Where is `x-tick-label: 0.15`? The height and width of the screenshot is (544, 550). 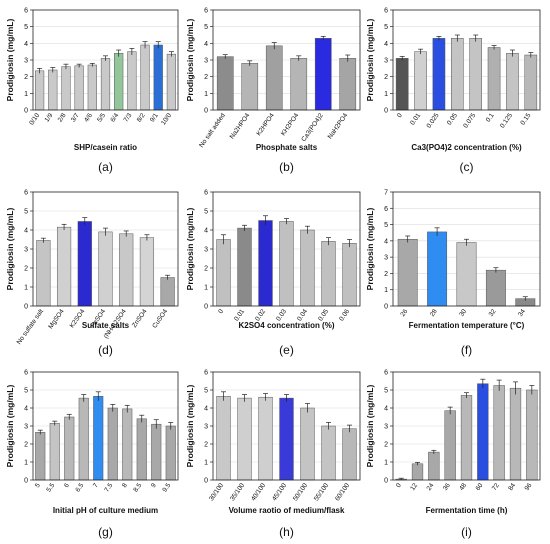 x-tick-label: 0.15 is located at coordinates (525, 119).